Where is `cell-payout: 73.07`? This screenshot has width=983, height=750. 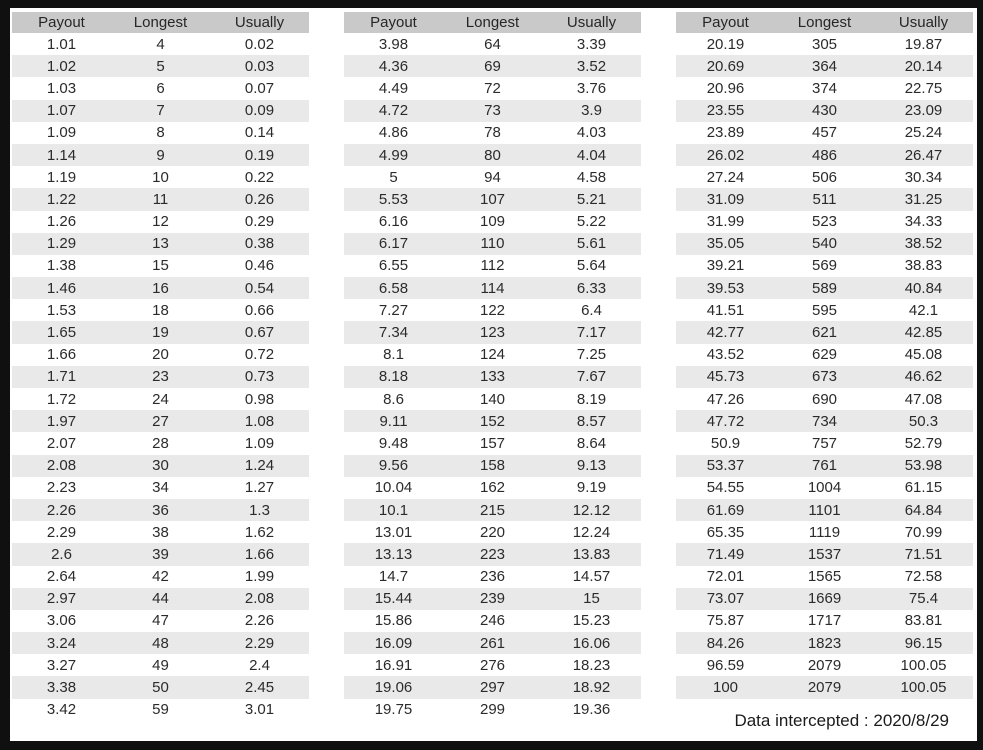
cell-payout: 73.07 is located at coordinates (725, 598).